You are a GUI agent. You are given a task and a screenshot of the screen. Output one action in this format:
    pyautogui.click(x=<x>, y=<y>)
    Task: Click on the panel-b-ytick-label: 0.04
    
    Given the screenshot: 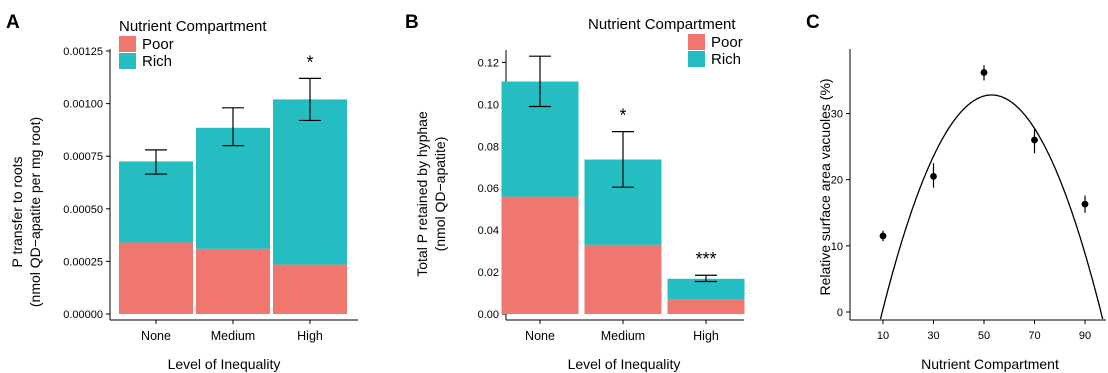 What is the action you would take?
    pyautogui.click(x=488, y=231)
    